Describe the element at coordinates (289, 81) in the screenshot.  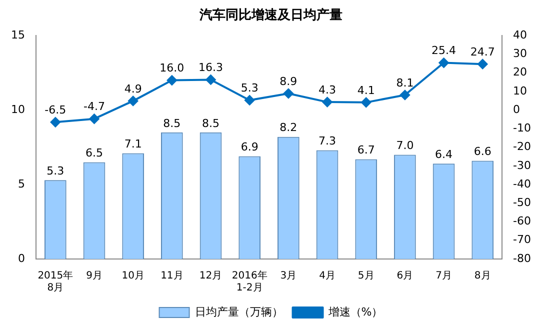
I see `data-label: 8.9` at that location.